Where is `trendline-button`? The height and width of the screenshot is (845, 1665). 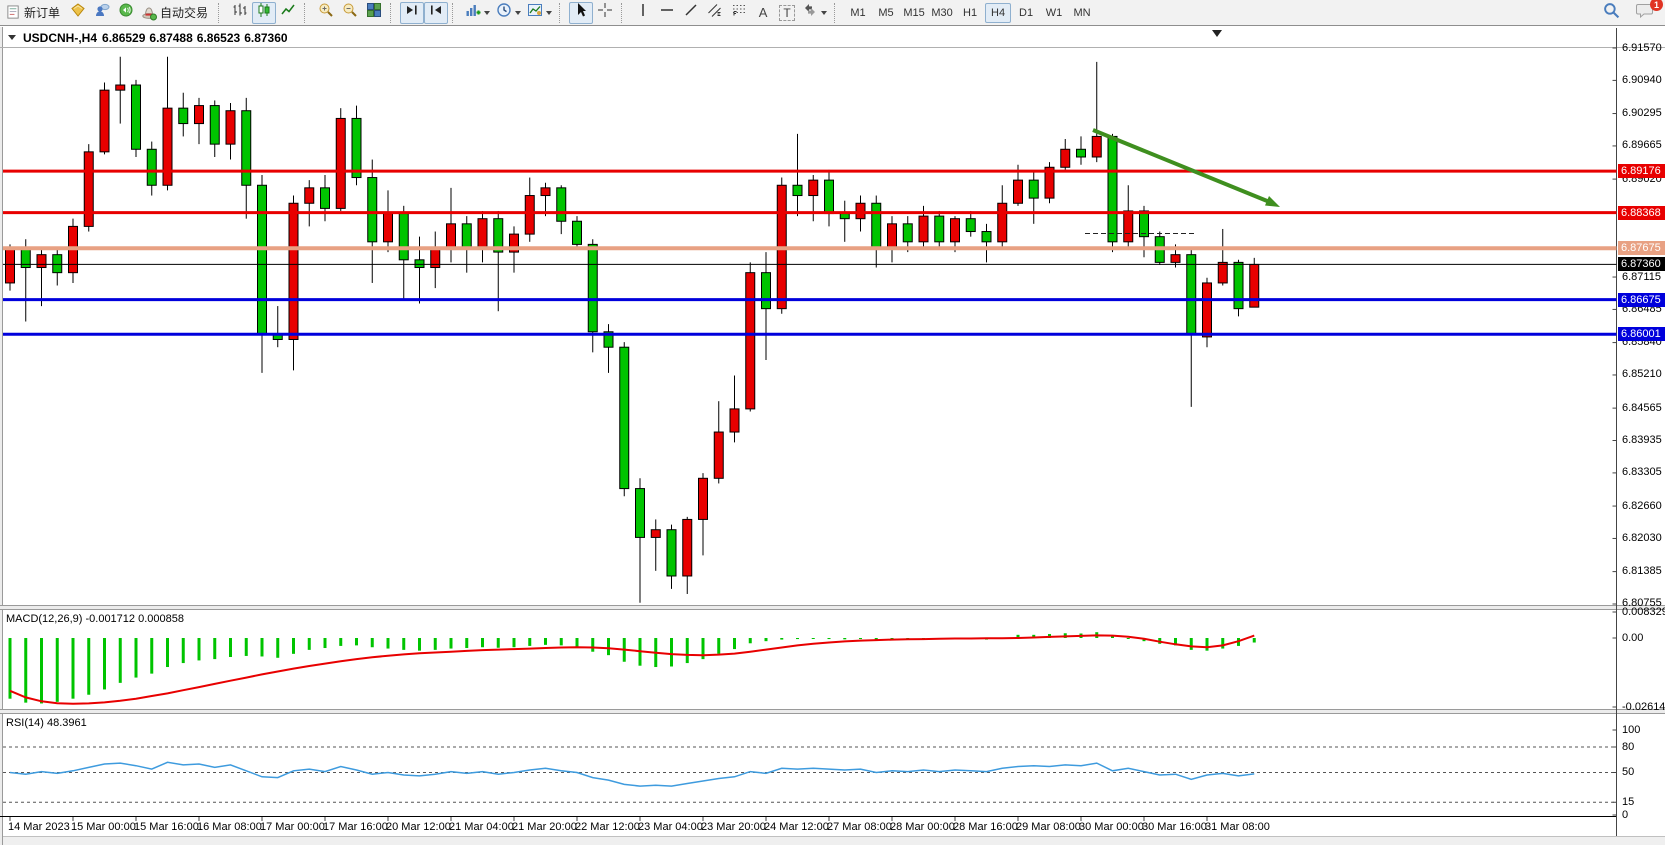 trendline-button is located at coordinates (691, 13).